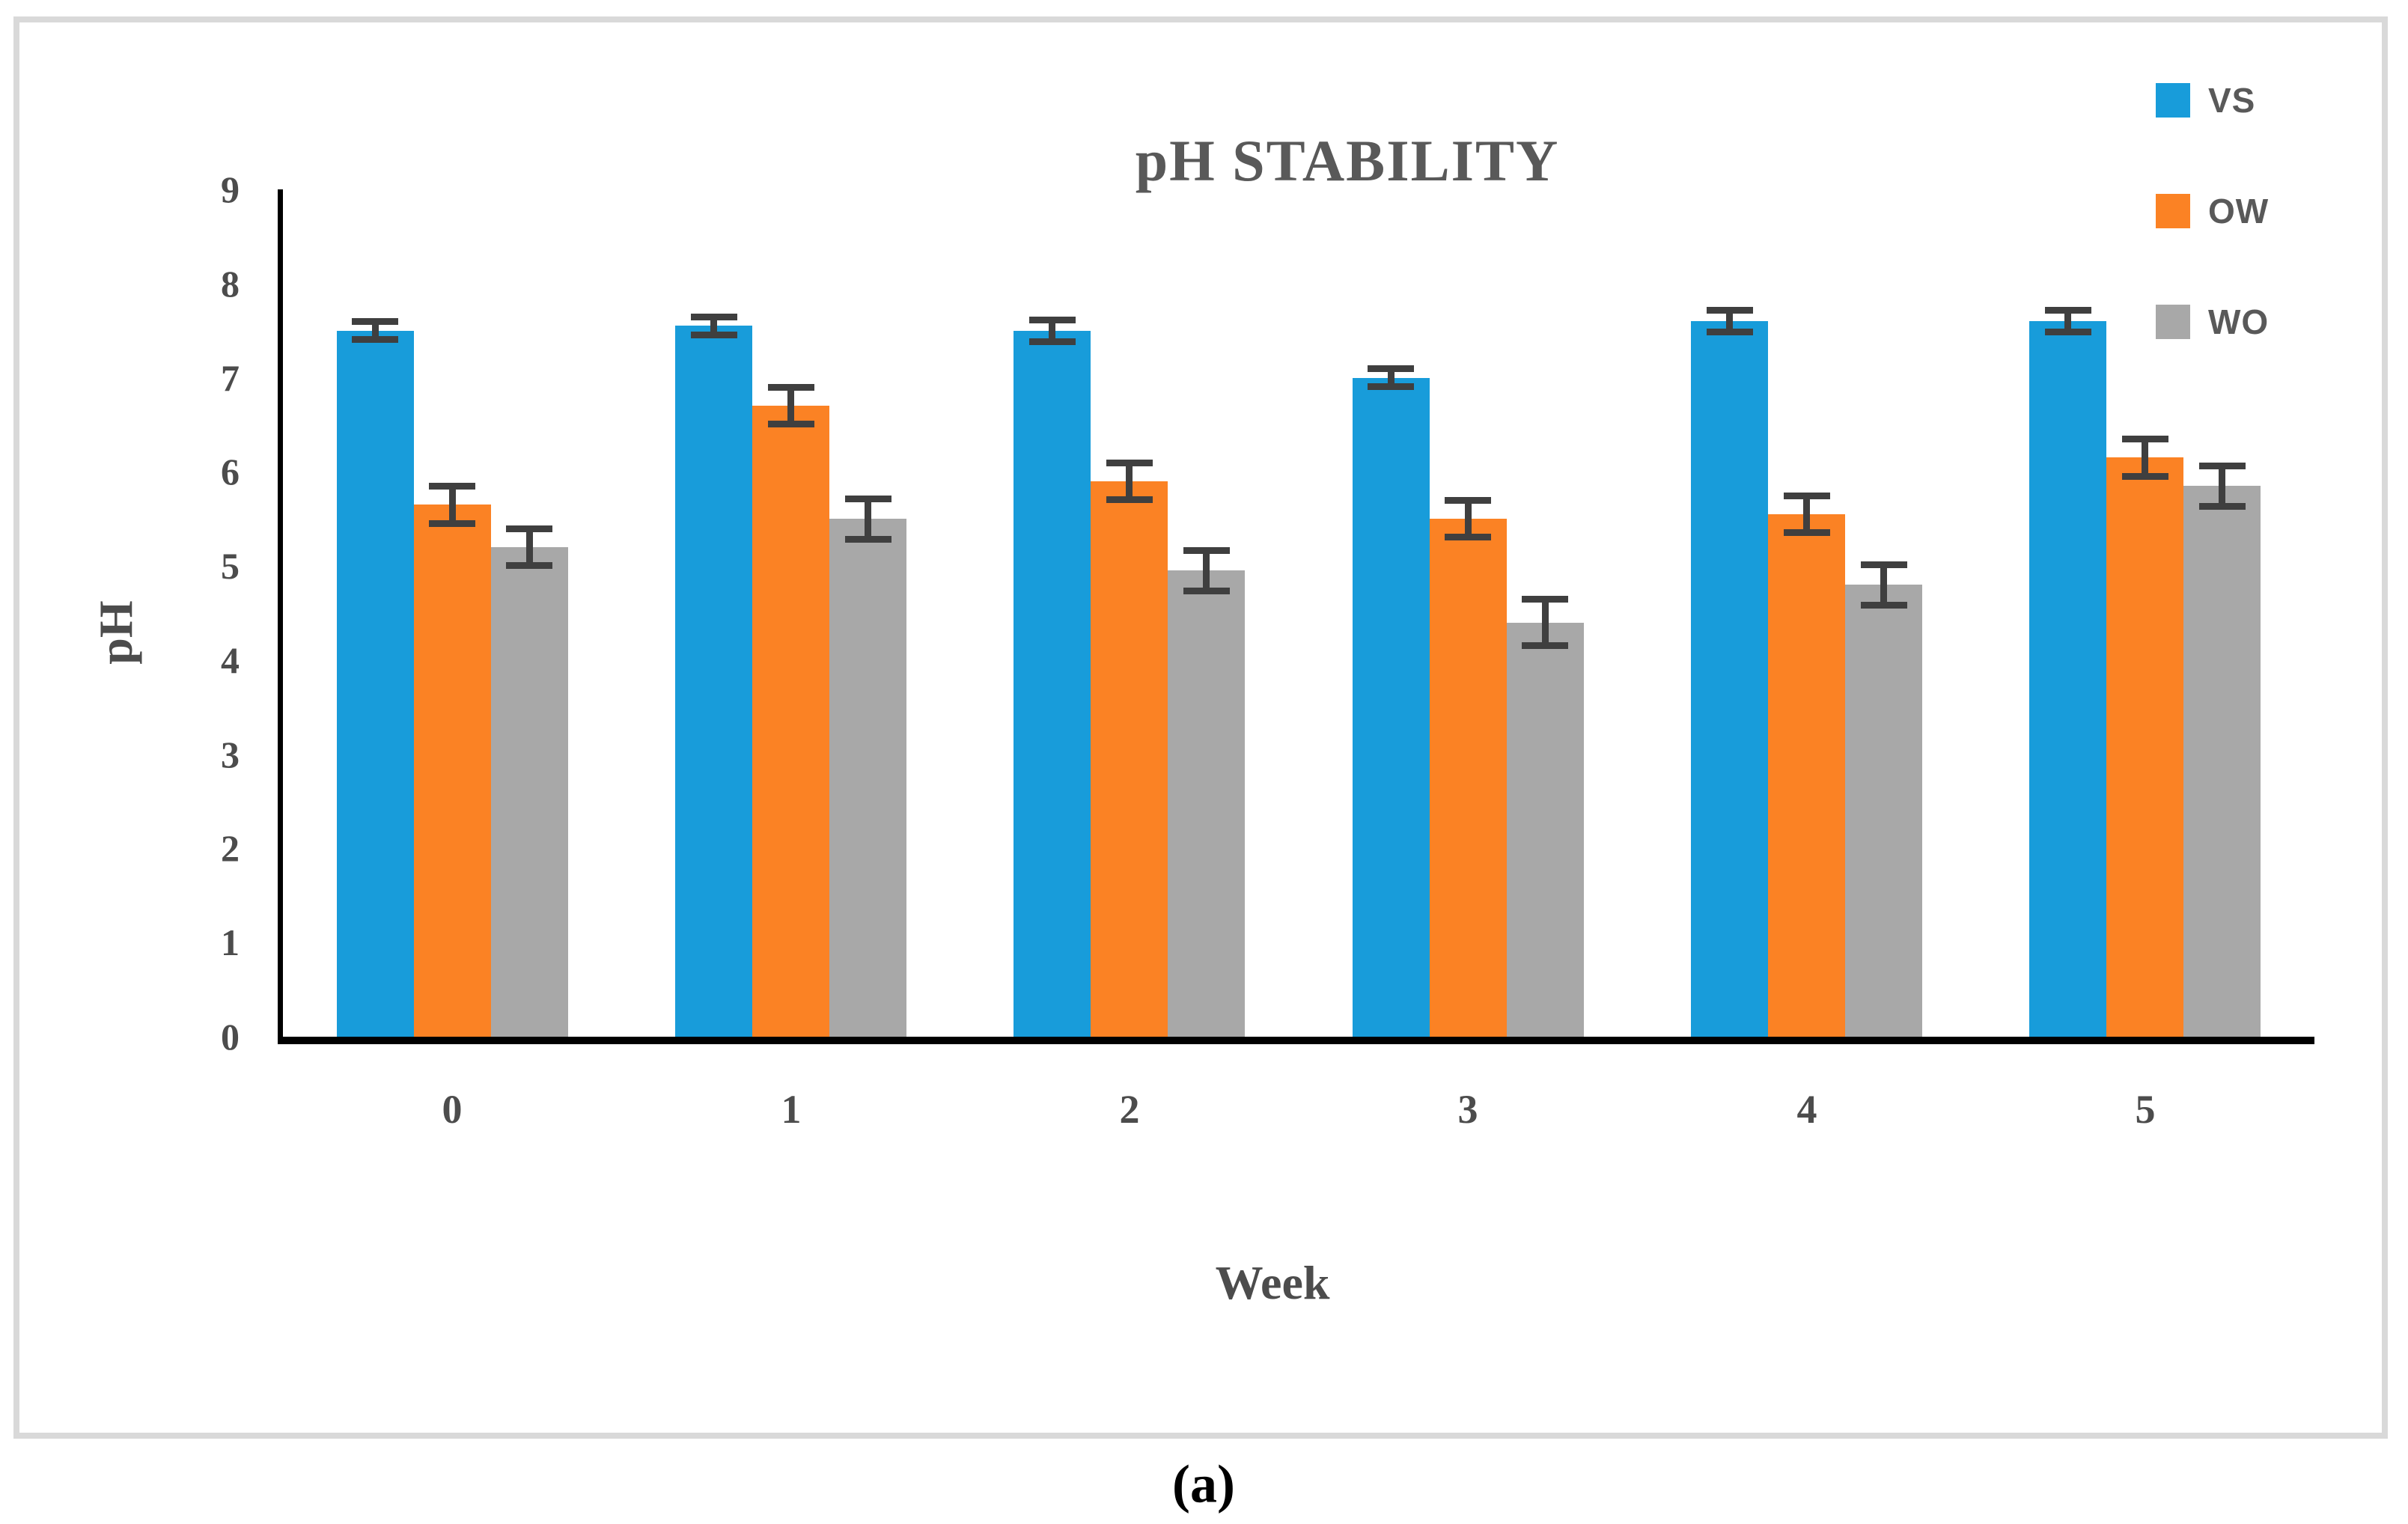 Image resolution: width=2408 pixels, height=1524 pixels. I want to click on error-bar-wo-week-3-cap-top, so click(1545, 599).